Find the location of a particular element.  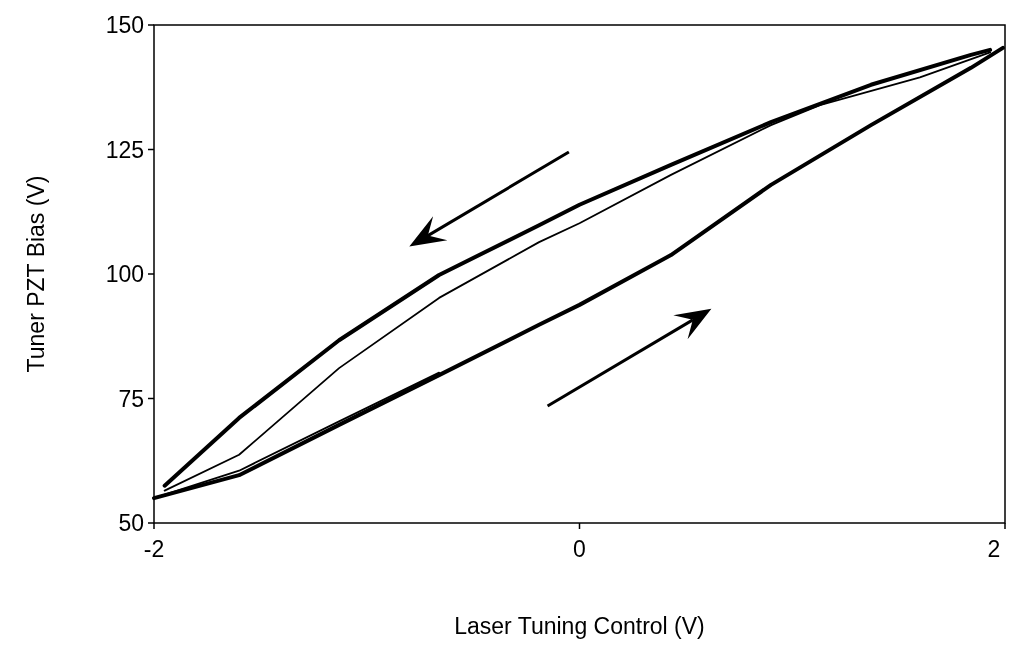

x-tick-label: 2 is located at coordinates (994, 549).